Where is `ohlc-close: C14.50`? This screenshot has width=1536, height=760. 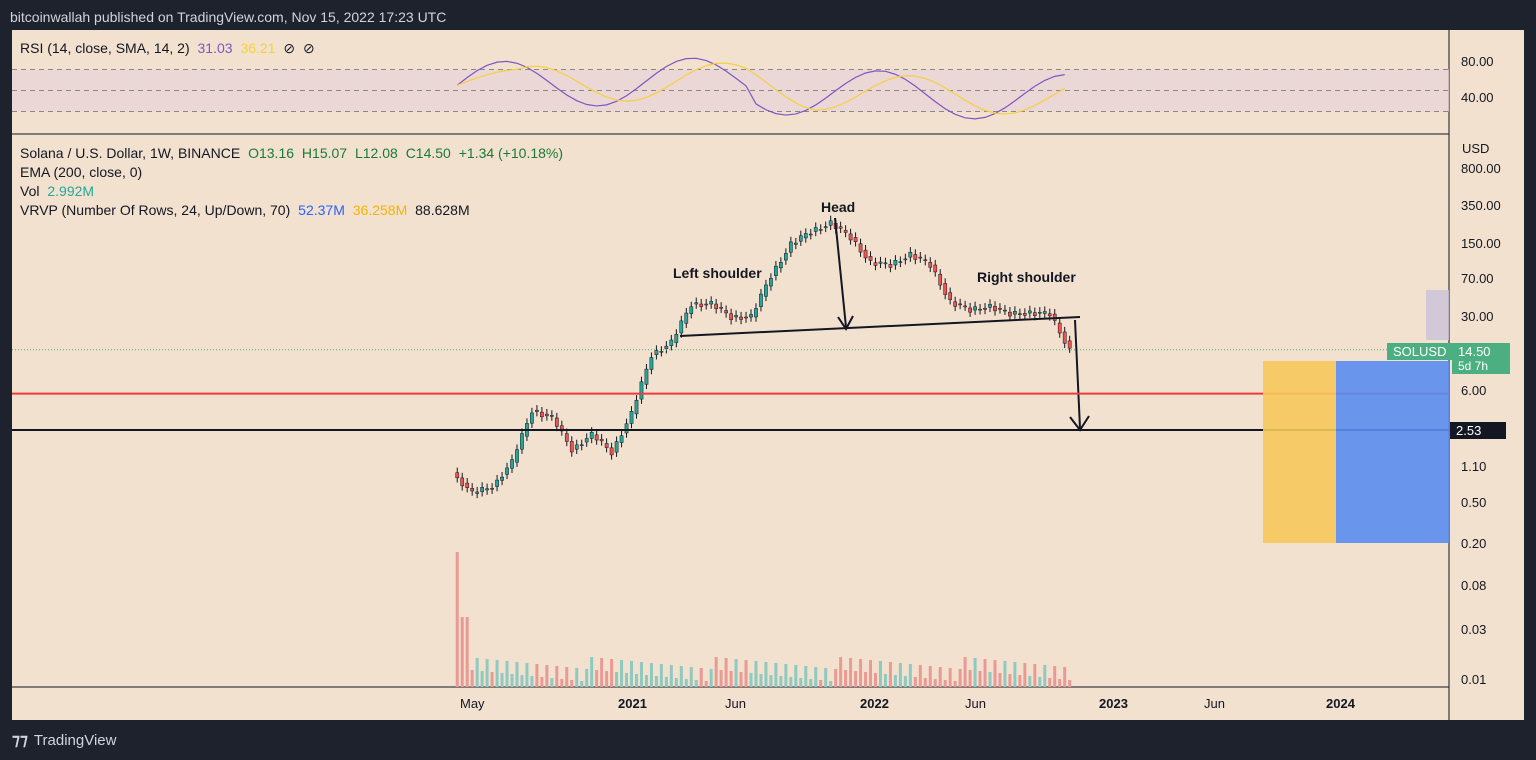 ohlc-close: C14.50 is located at coordinates (428, 153).